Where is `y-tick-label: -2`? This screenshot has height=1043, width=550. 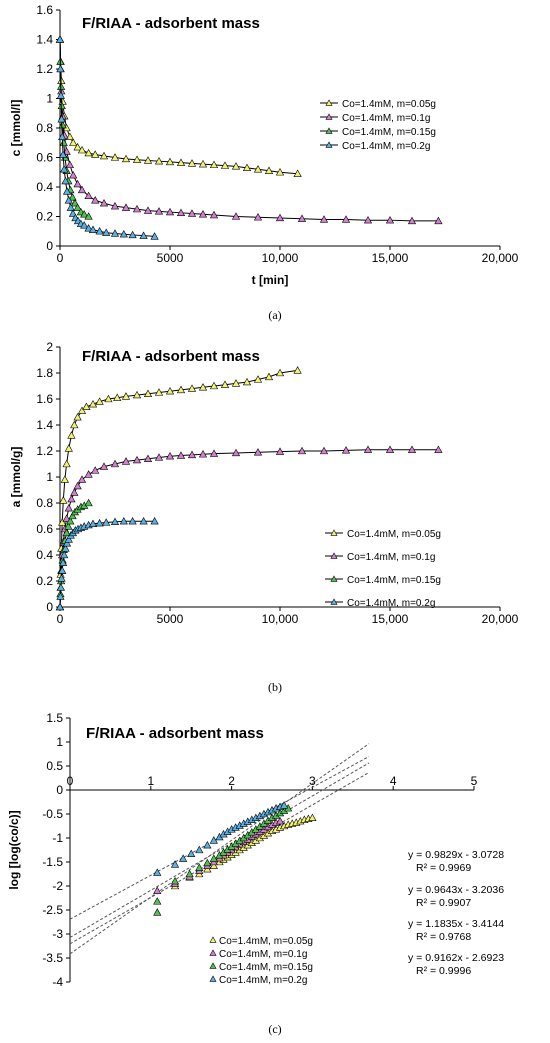 y-tick-label: -2 is located at coordinates (57, 886).